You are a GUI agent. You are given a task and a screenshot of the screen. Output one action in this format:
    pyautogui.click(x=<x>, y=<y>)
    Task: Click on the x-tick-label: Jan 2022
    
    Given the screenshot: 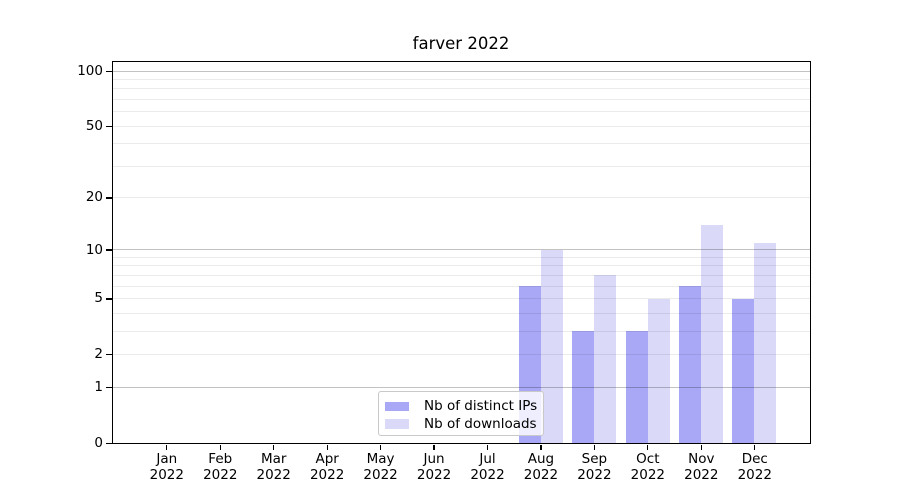 What is the action you would take?
    pyautogui.click(x=167, y=467)
    